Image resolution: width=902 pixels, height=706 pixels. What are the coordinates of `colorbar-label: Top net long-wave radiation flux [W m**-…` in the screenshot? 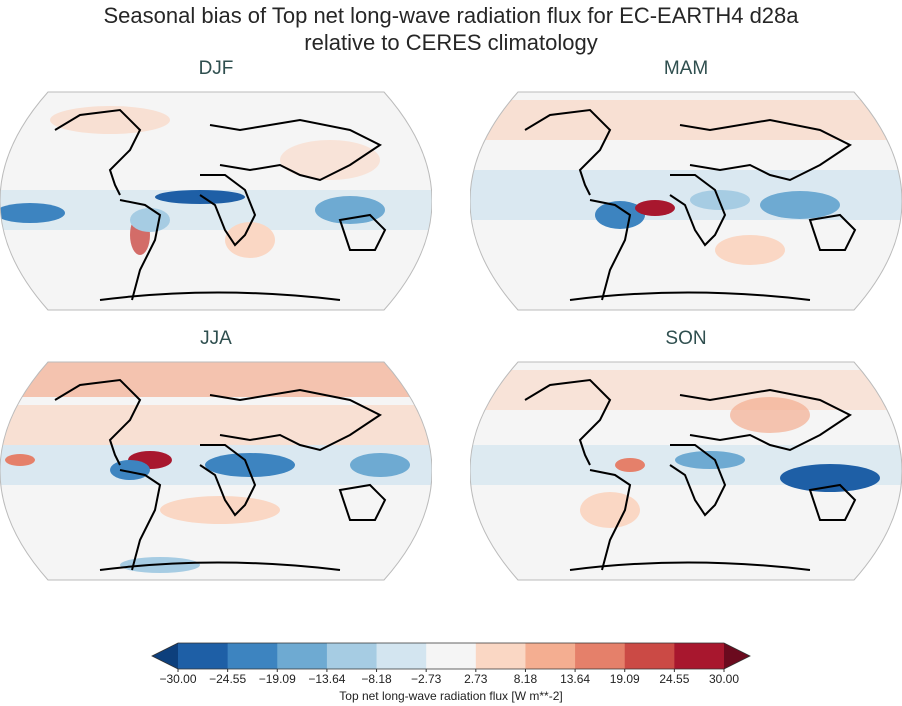 It's located at (451, 696).